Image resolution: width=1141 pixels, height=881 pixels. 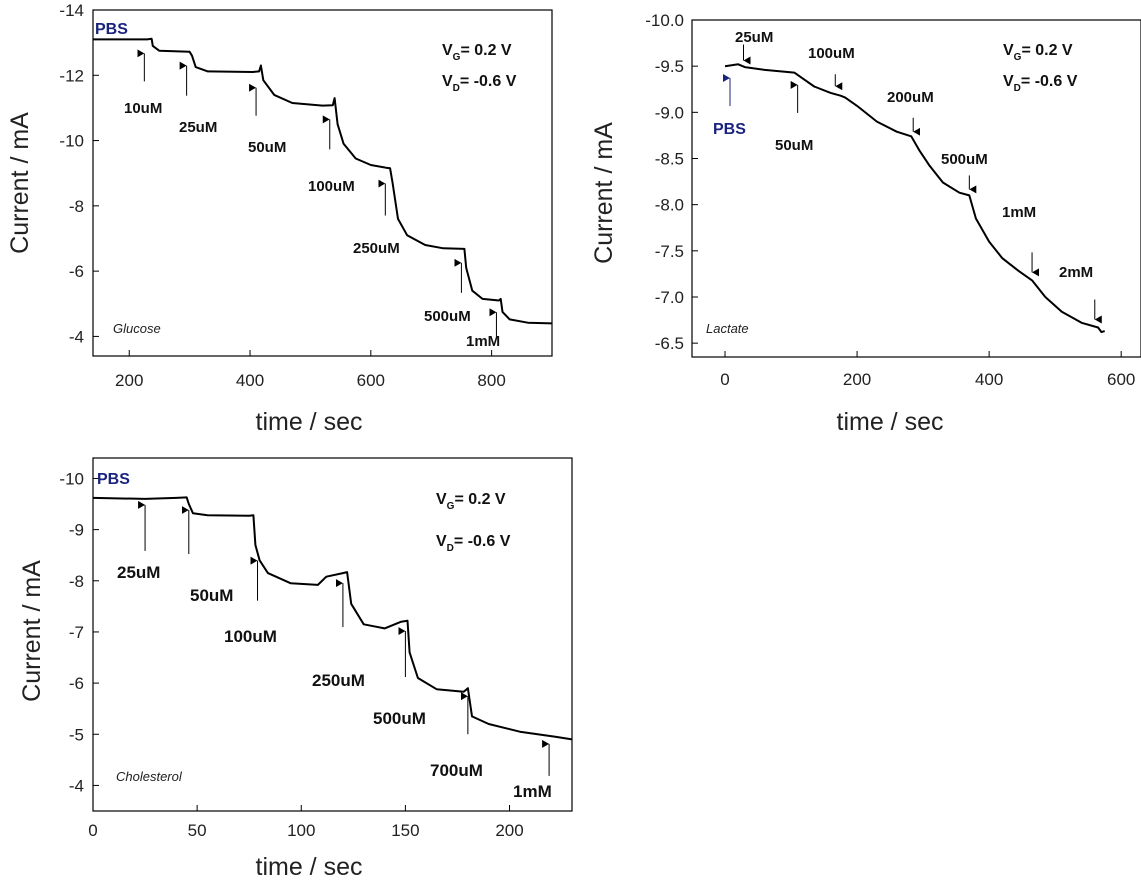 What do you see at coordinates (76, 530) in the screenshot?
I see `y-tick-label: -9` at bounding box center [76, 530].